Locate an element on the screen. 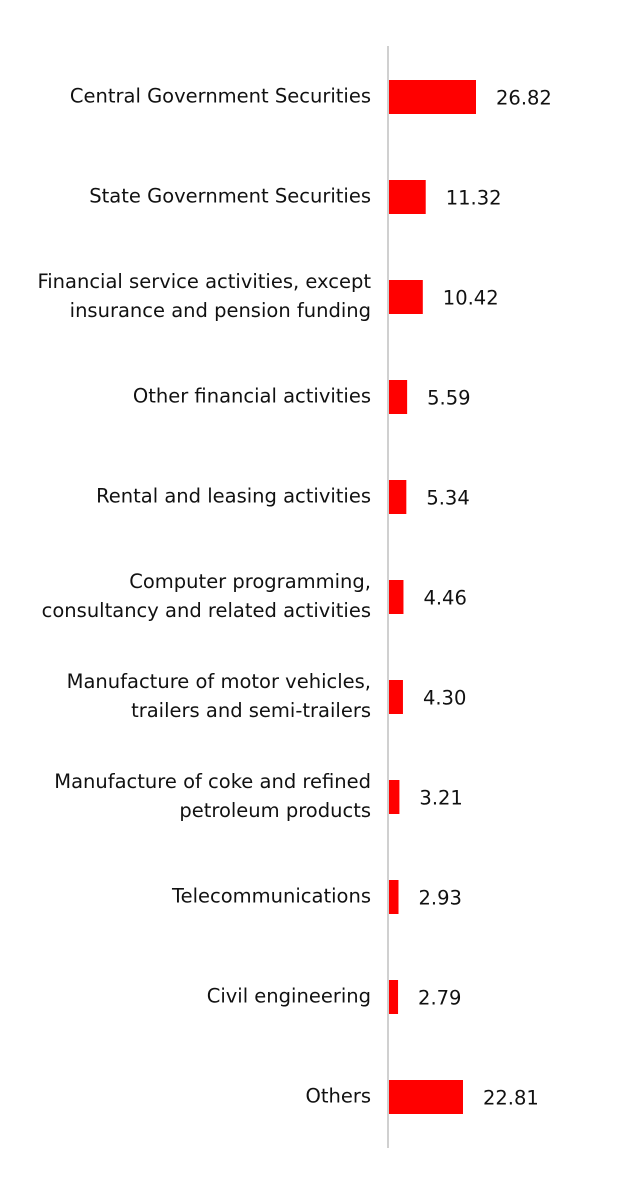  data-label: 2.93 is located at coordinates (440, 898).